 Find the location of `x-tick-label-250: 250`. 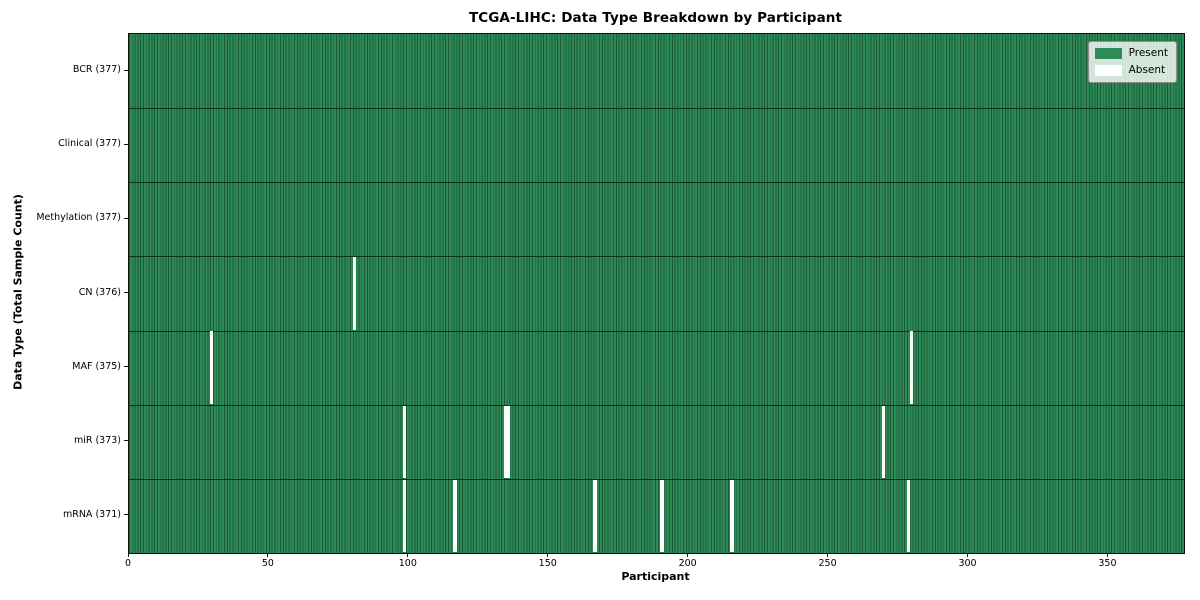

x-tick-label-250: 250 is located at coordinates (827, 563).